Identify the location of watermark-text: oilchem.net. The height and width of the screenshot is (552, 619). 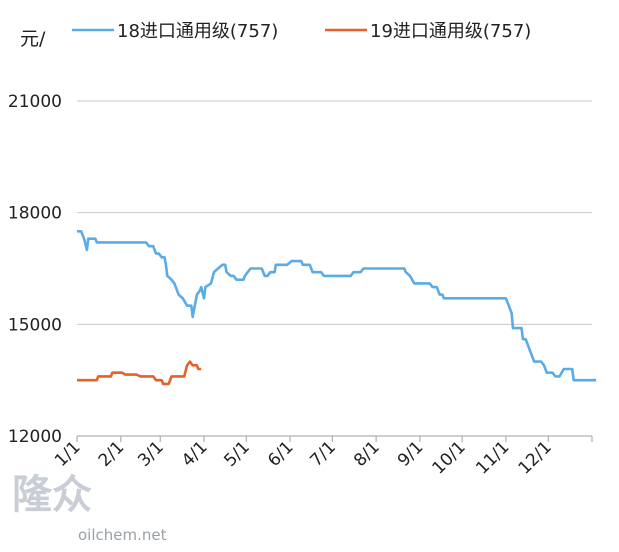
(122, 535).